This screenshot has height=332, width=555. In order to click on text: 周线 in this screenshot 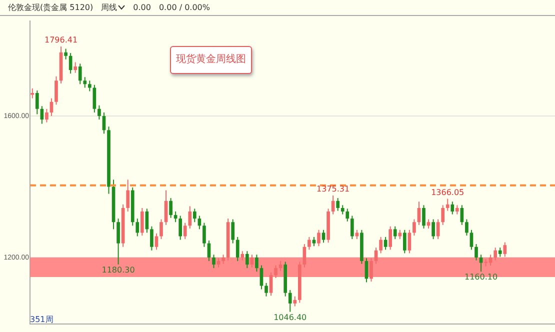, I will do `click(109, 7)`.